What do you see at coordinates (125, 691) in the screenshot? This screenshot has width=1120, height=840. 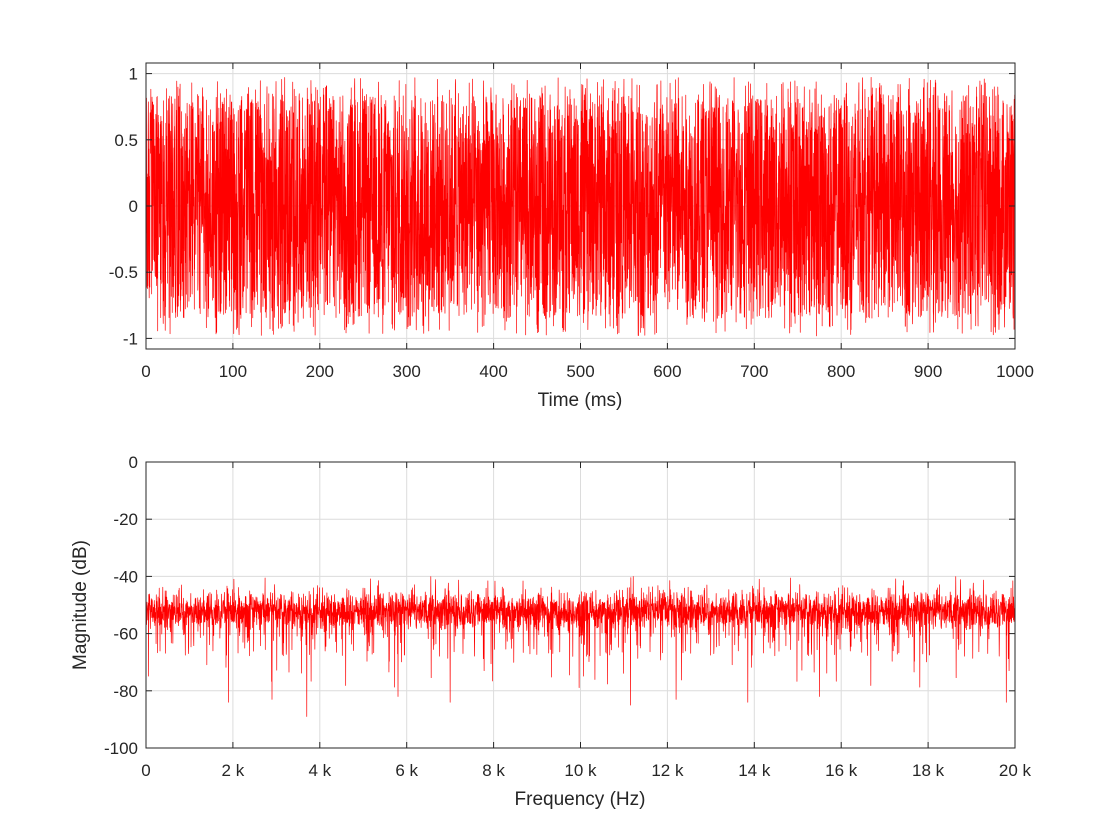 I see `freq-y-tick-label: -80` at bounding box center [125, 691].